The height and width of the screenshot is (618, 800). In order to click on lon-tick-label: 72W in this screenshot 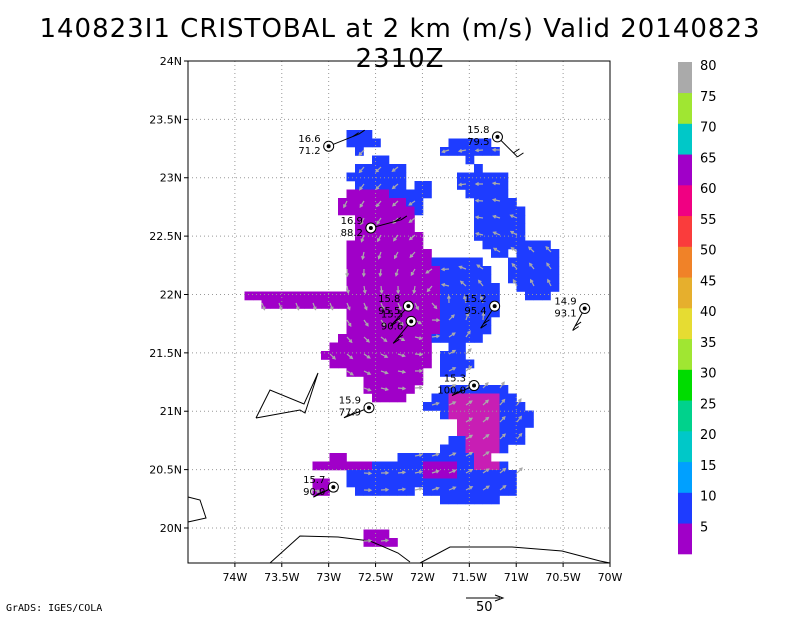, I will do `click(422, 577)`.